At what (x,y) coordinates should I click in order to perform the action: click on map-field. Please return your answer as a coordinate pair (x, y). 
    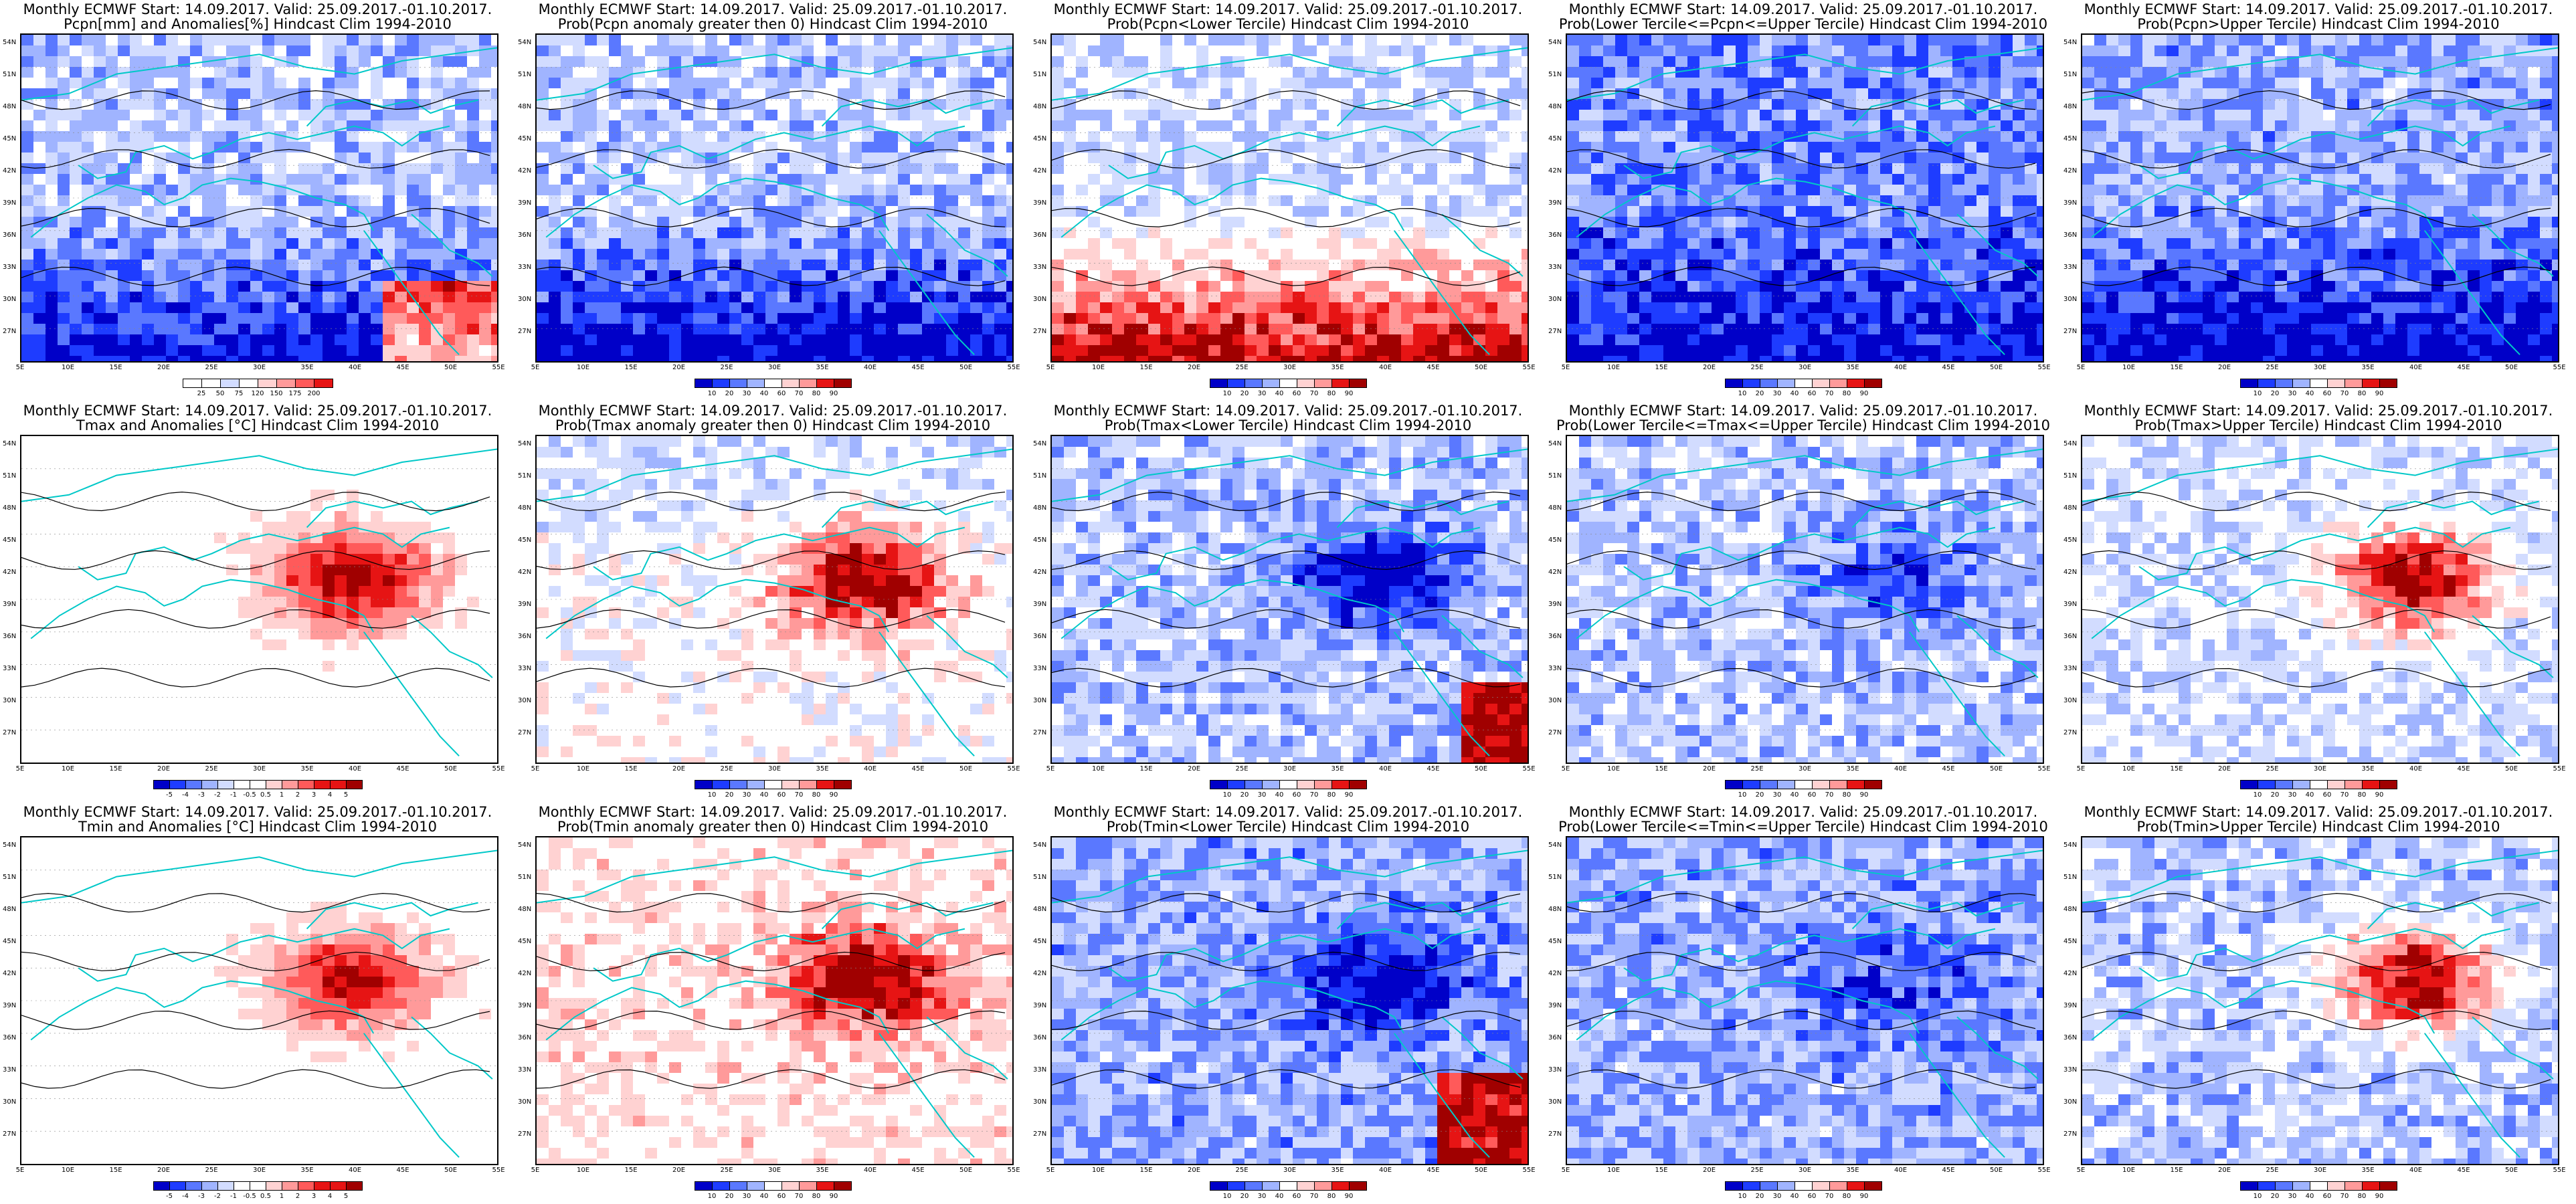
    Looking at the image, I should click on (259, 198).